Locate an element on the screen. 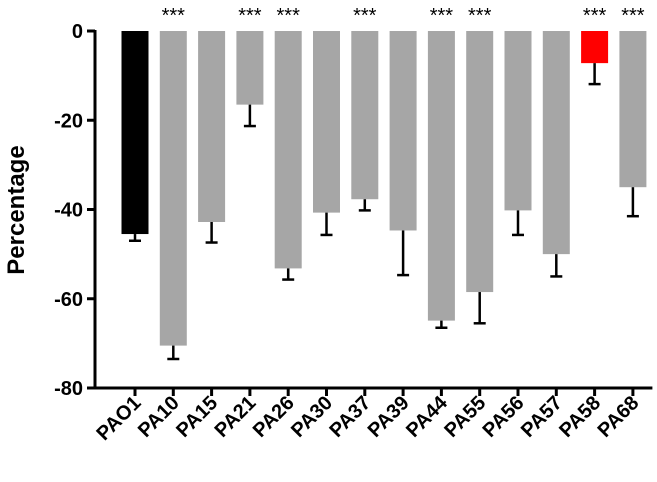 The image size is (657, 482). error-bar-pa57 is located at coordinates (556, 266).